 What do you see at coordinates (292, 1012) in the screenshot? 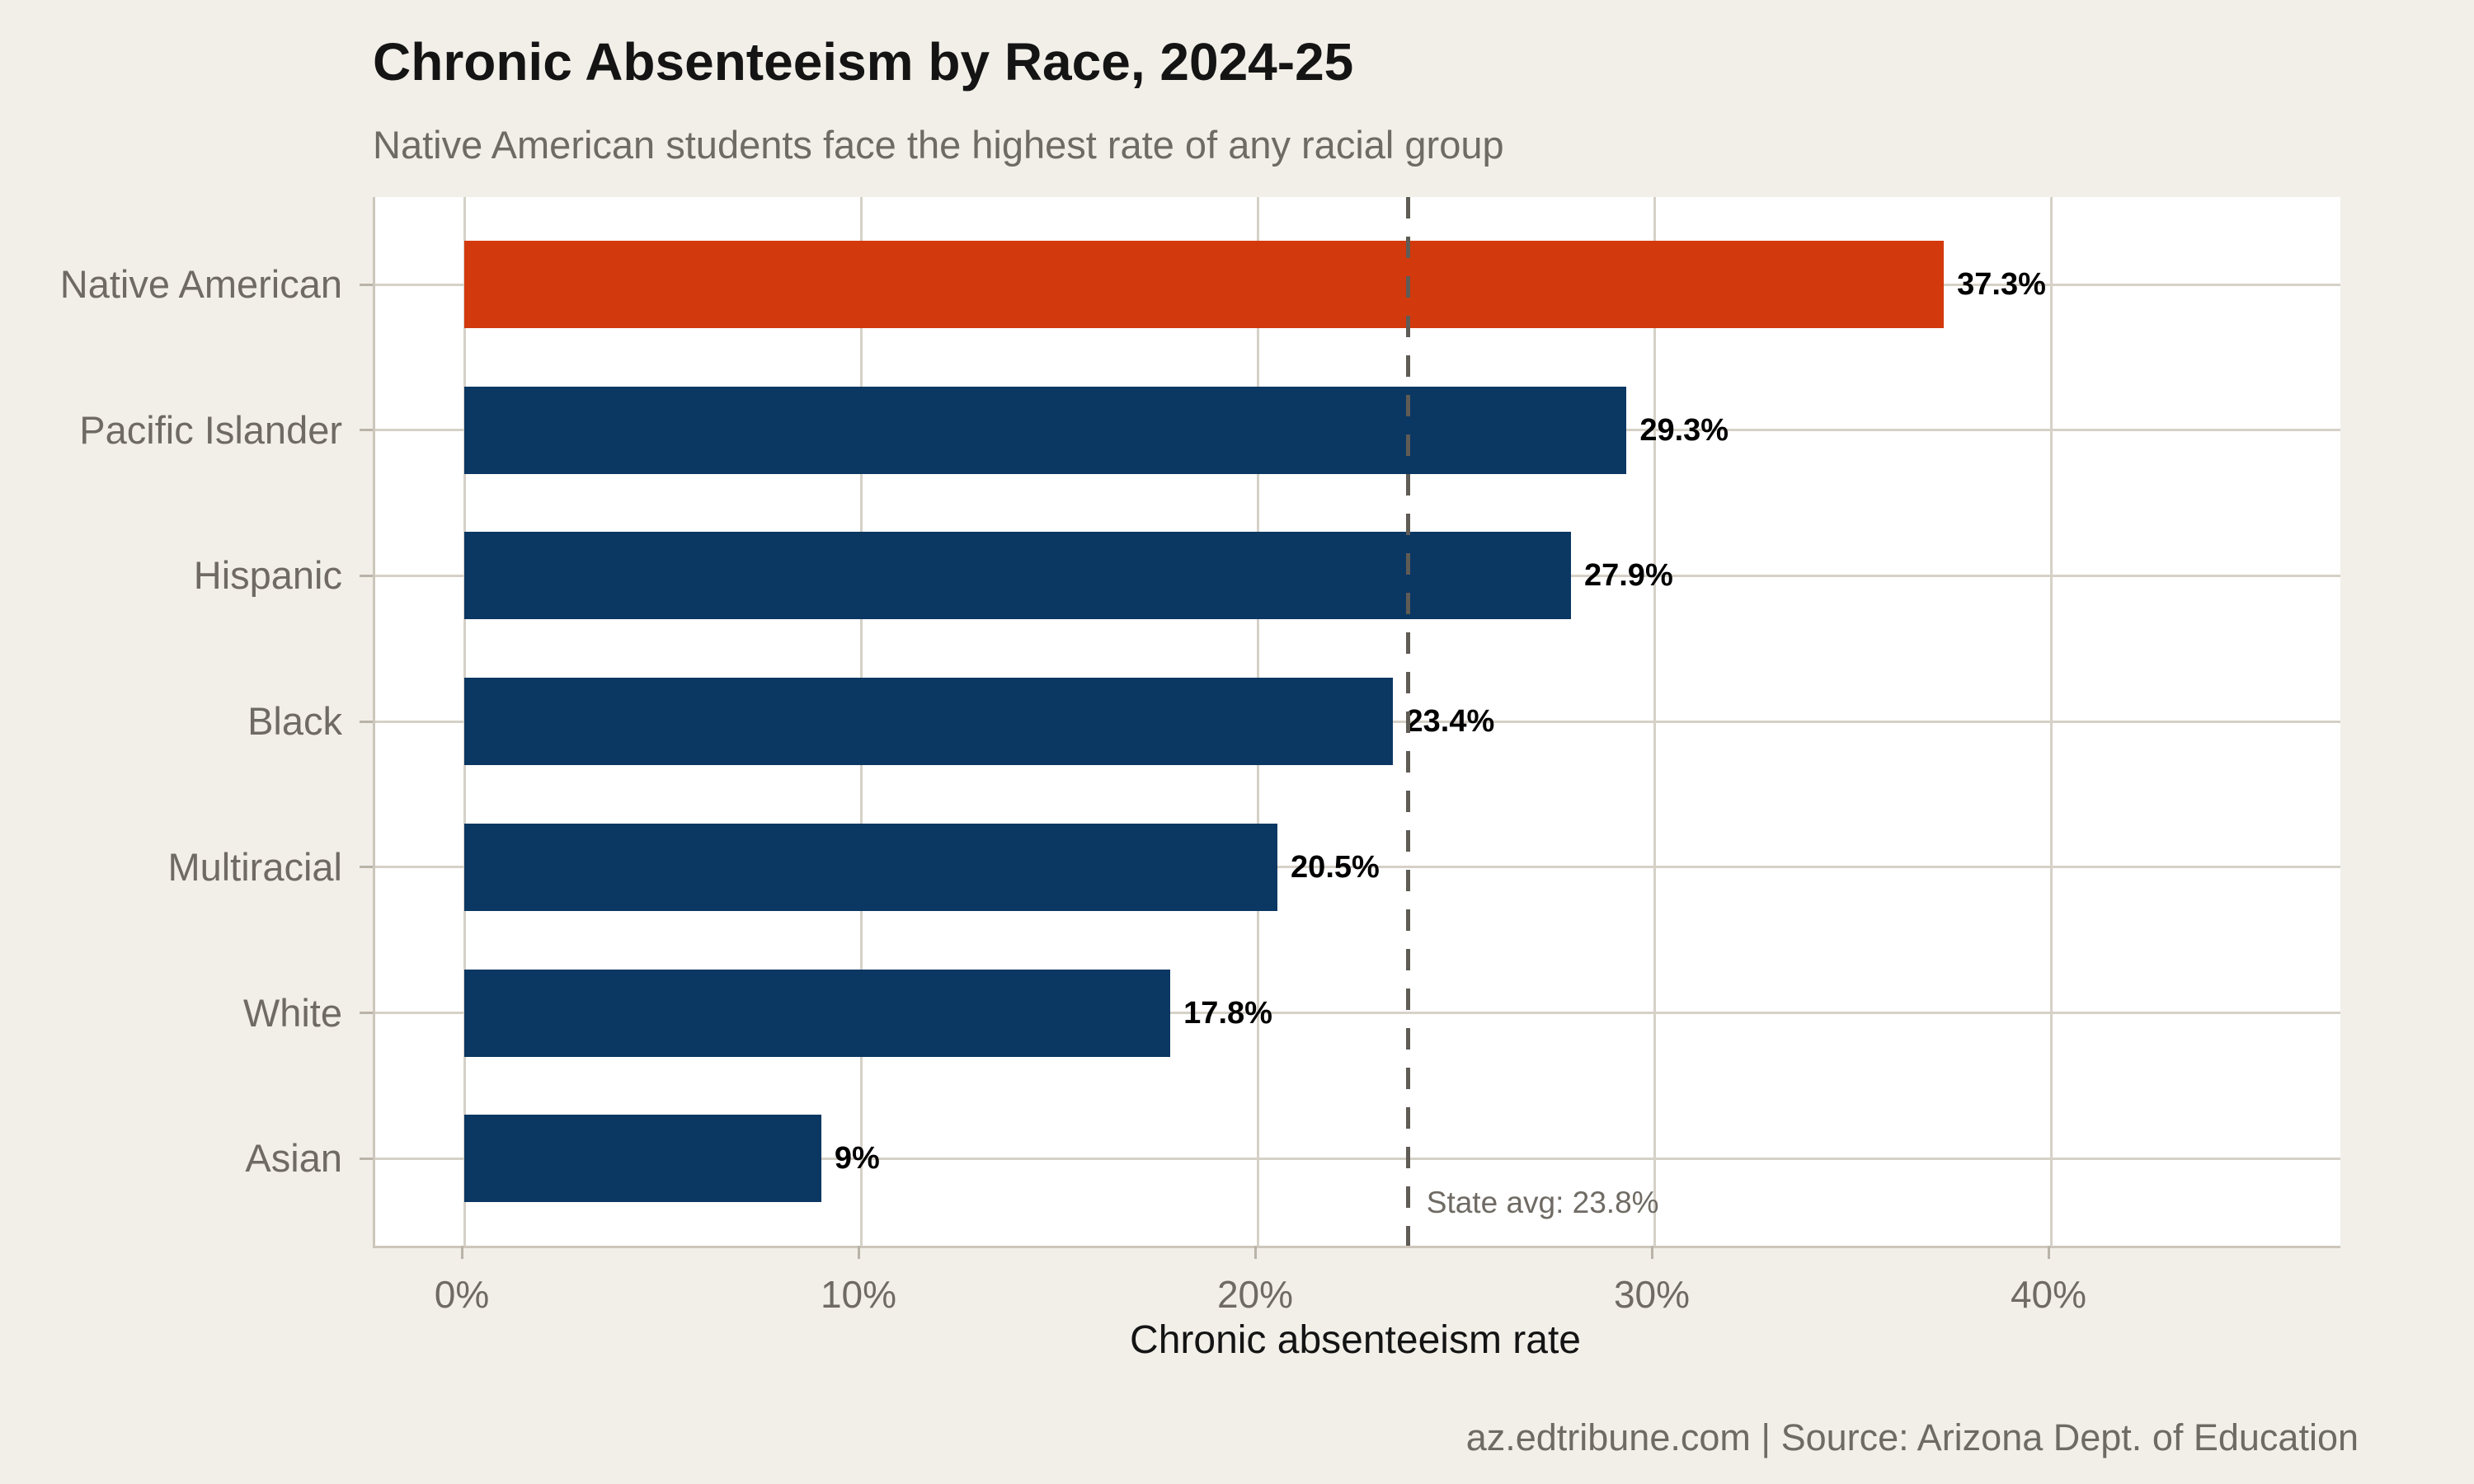
I see `y-axis-label: White` at bounding box center [292, 1012].